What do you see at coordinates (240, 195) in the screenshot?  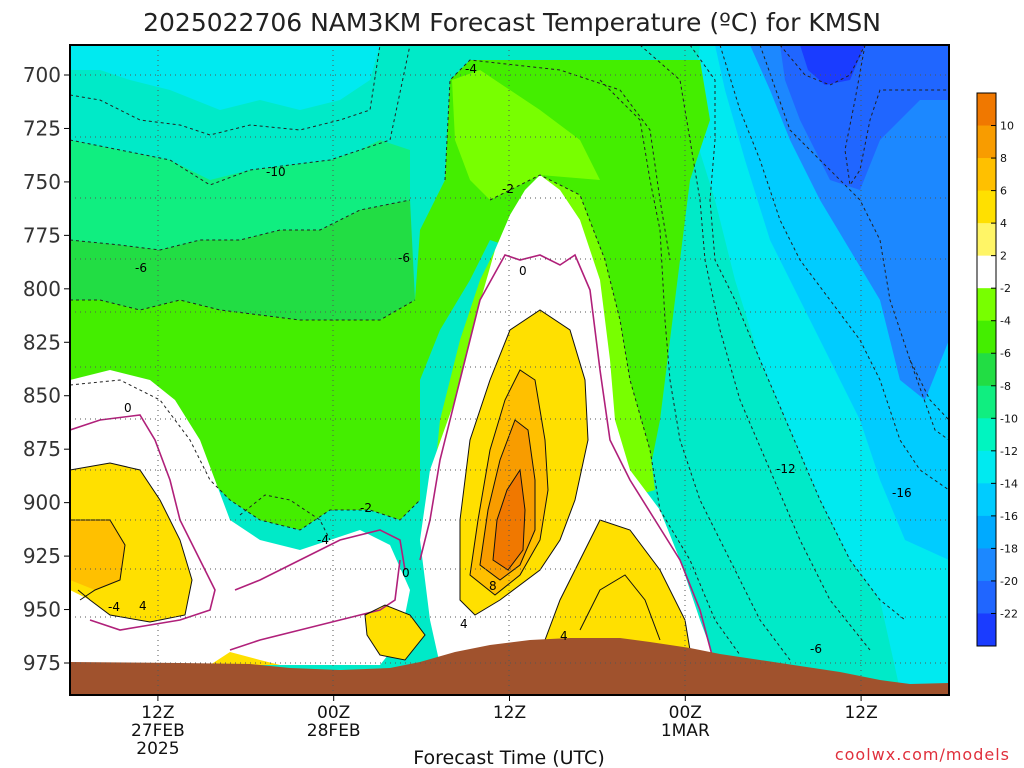 I see `field-minus10-left` at bounding box center [240, 195].